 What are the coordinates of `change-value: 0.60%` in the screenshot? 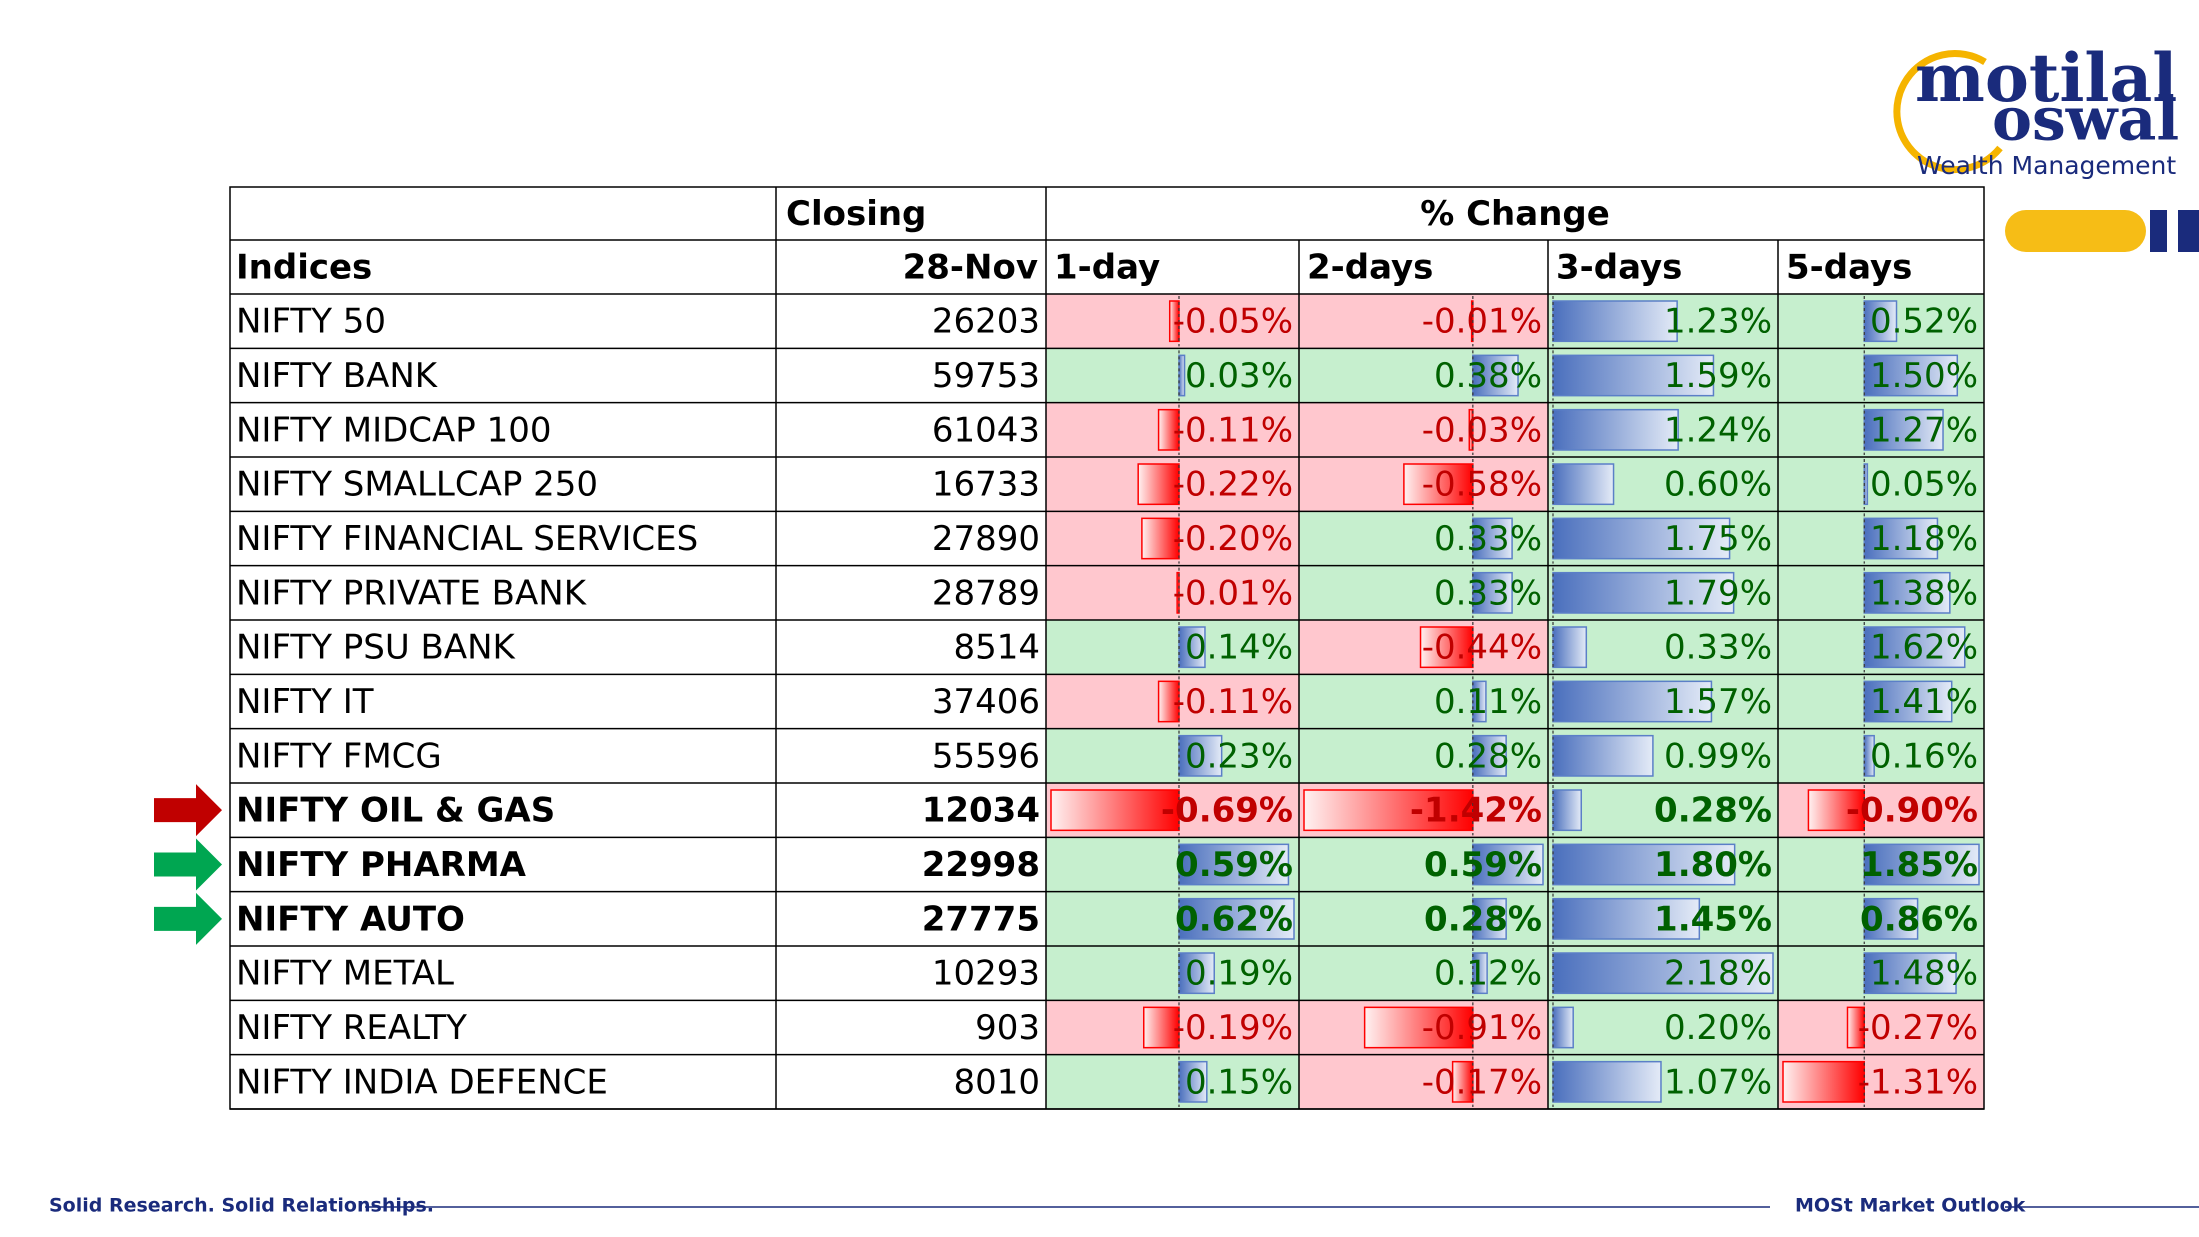 It's located at (1718, 485).